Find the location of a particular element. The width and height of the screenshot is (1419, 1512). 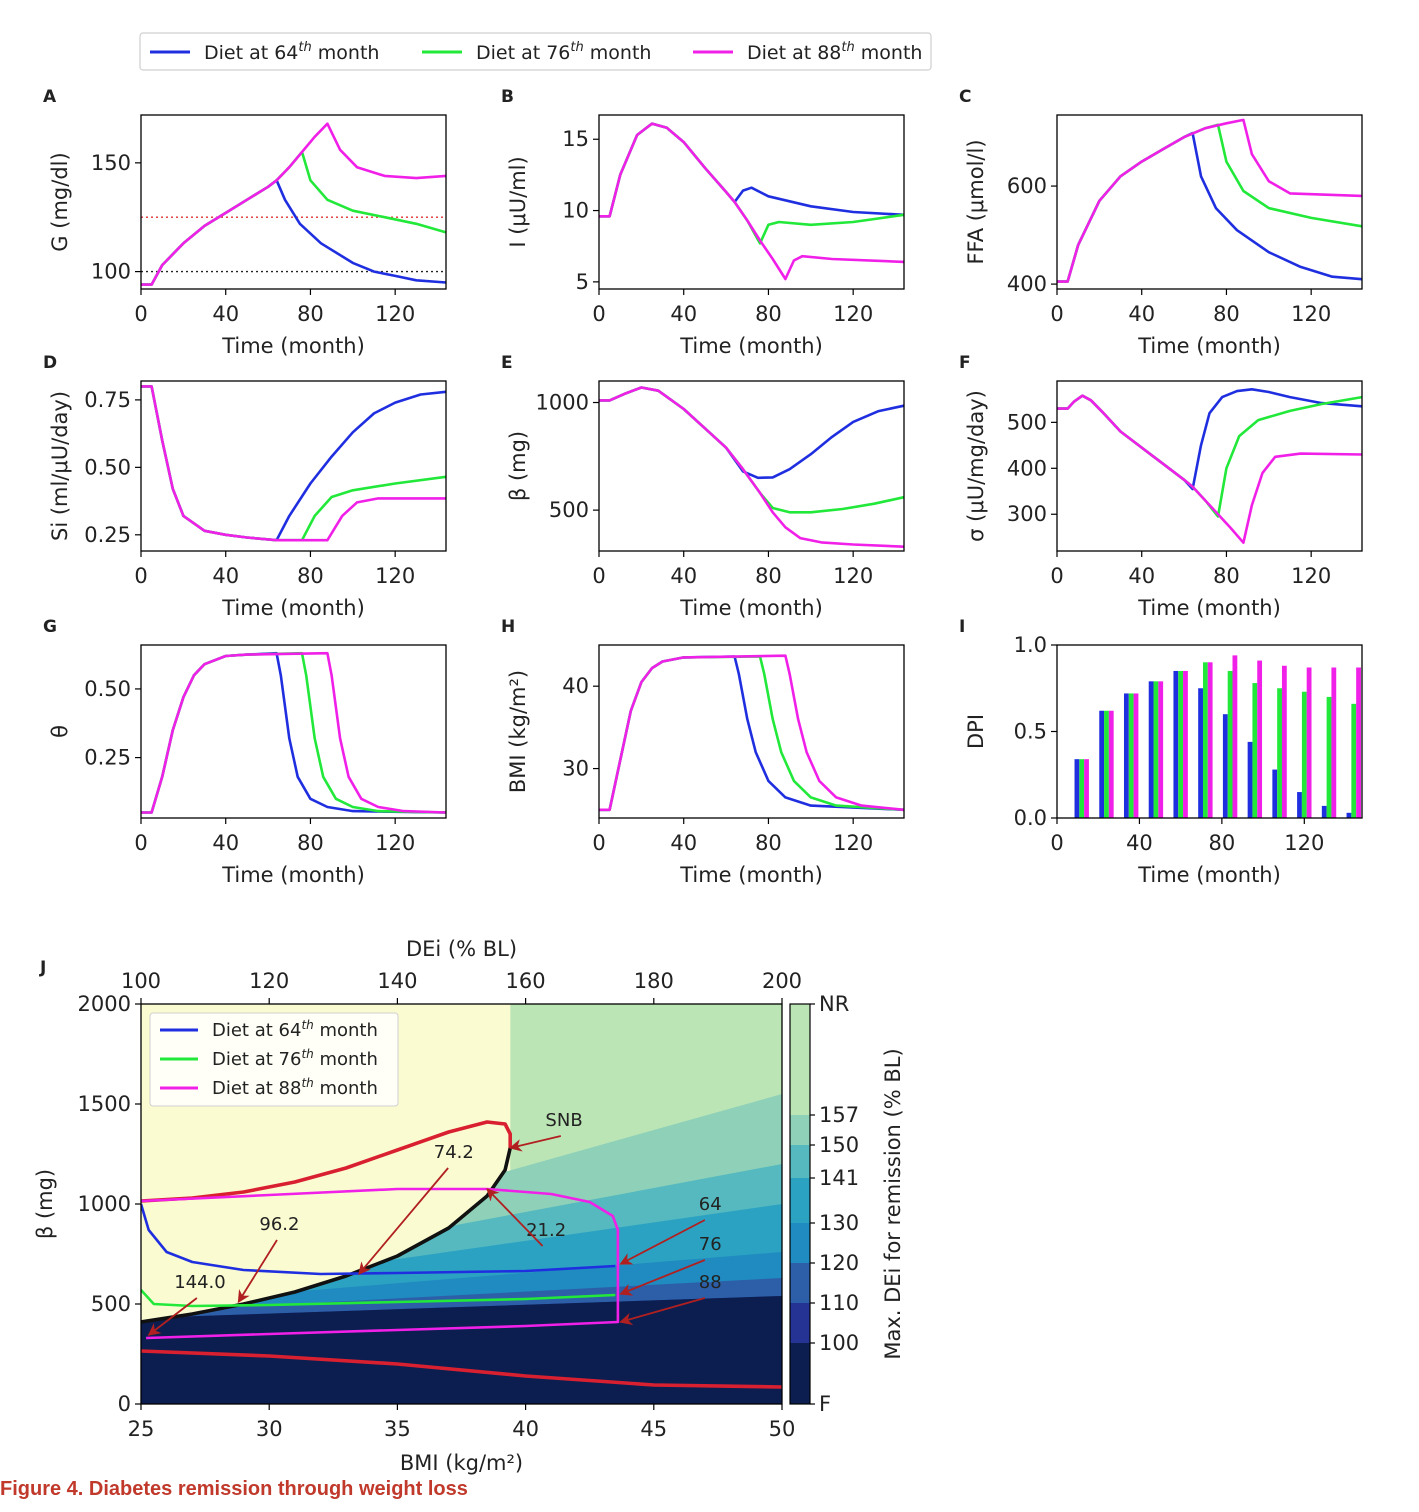

annotation-label: 64 is located at coordinates (710, 1204).